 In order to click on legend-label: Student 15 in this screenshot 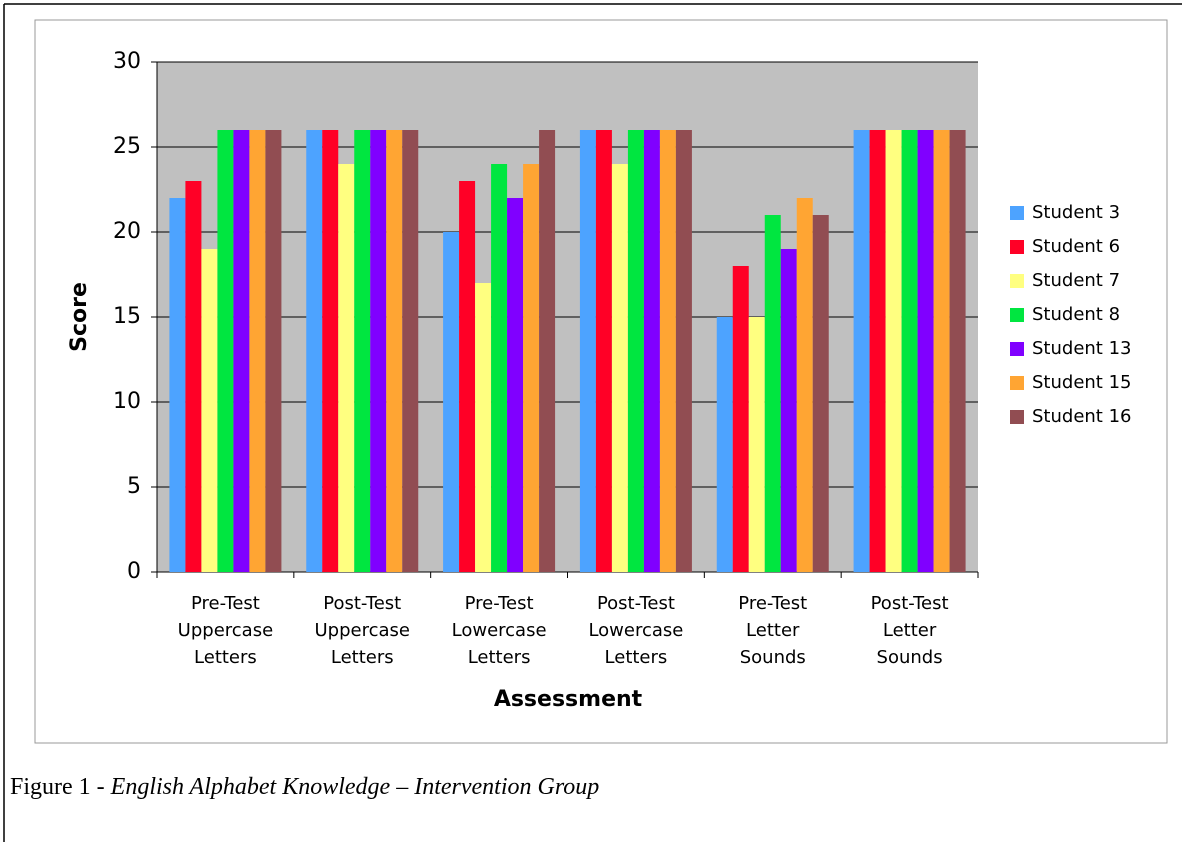, I will do `click(1081, 382)`.